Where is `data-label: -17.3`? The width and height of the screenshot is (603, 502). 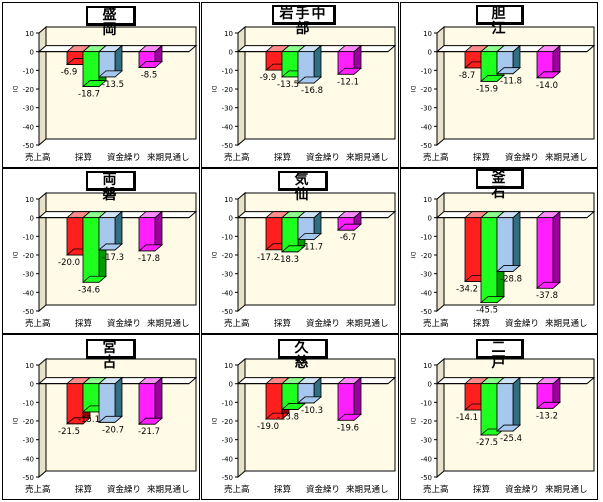
data-label: -17.3 is located at coordinates (113, 258).